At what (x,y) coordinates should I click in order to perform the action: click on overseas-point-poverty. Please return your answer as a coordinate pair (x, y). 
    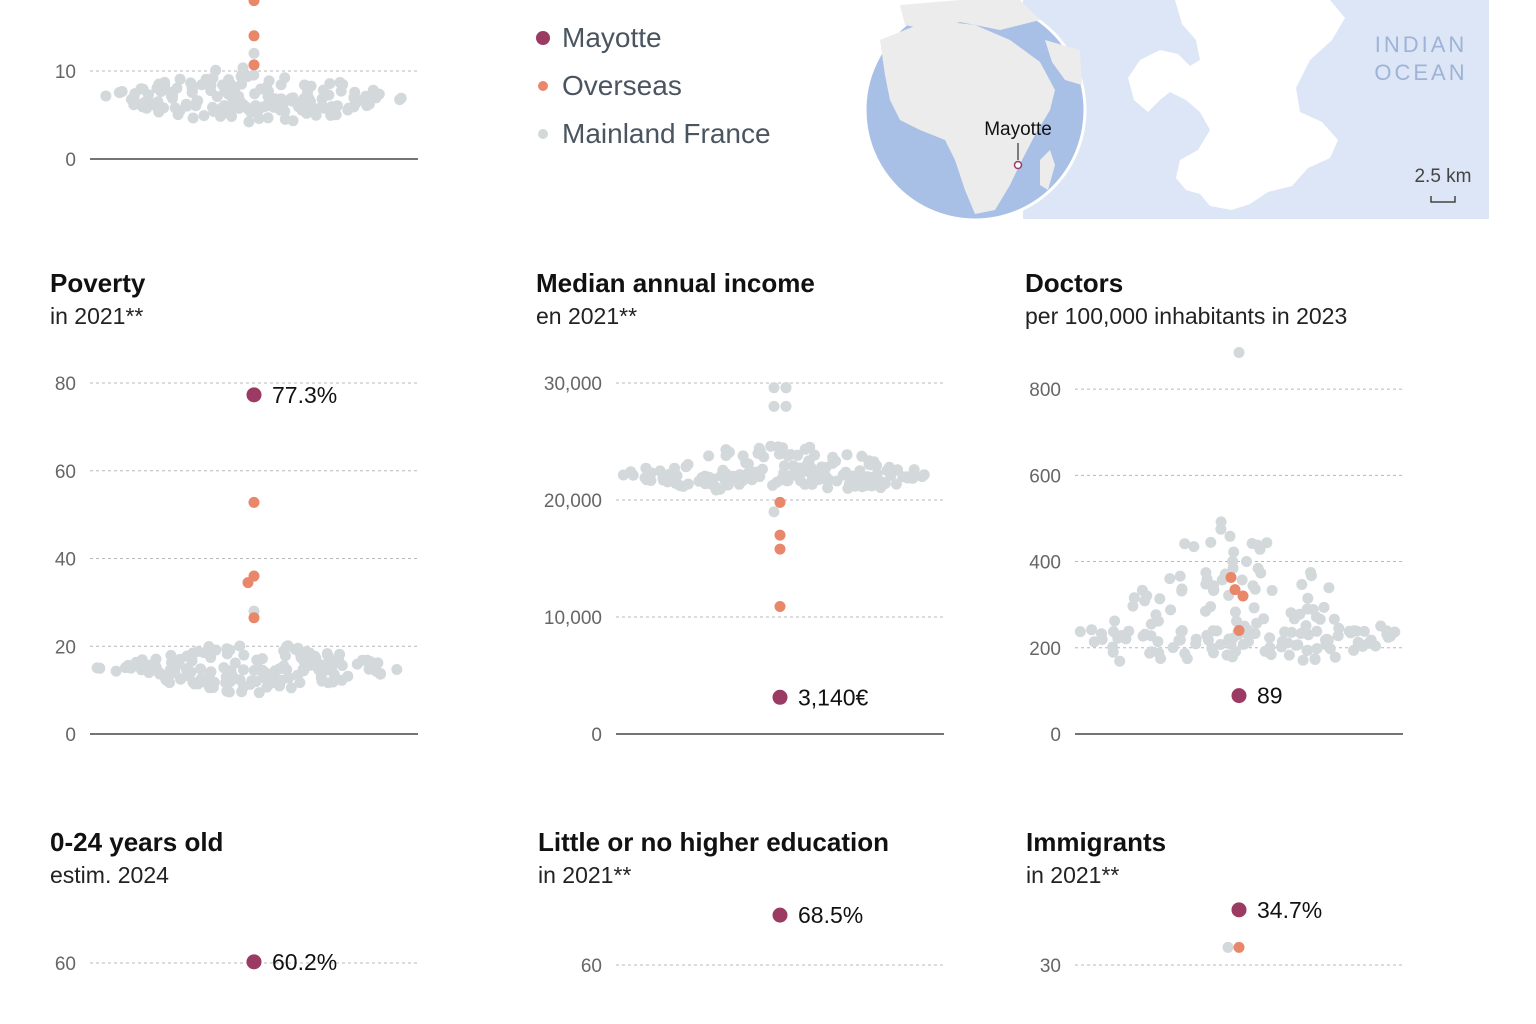
    Looking at the image, I should click on (248, 583).